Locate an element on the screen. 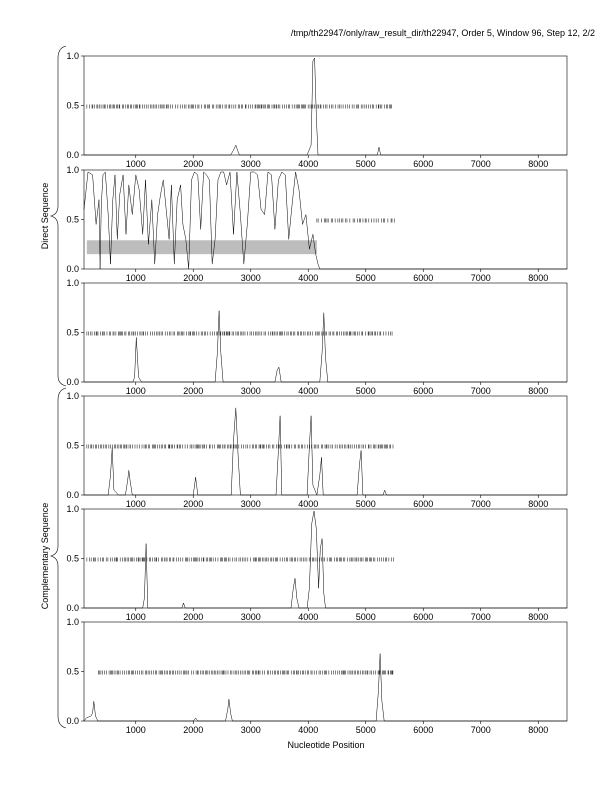  complementary-sequence-brace is located at coordinates (58, 558).